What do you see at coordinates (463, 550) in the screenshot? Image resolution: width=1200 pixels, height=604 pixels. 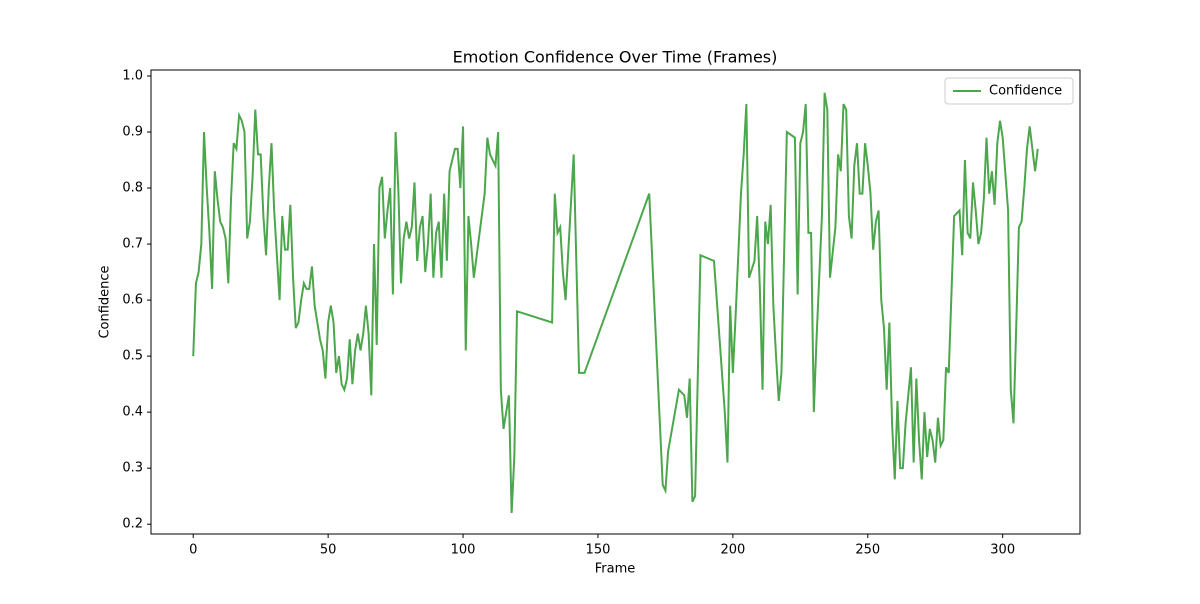 I see `x-tick-label: 100` at bounding box center [463, 550].